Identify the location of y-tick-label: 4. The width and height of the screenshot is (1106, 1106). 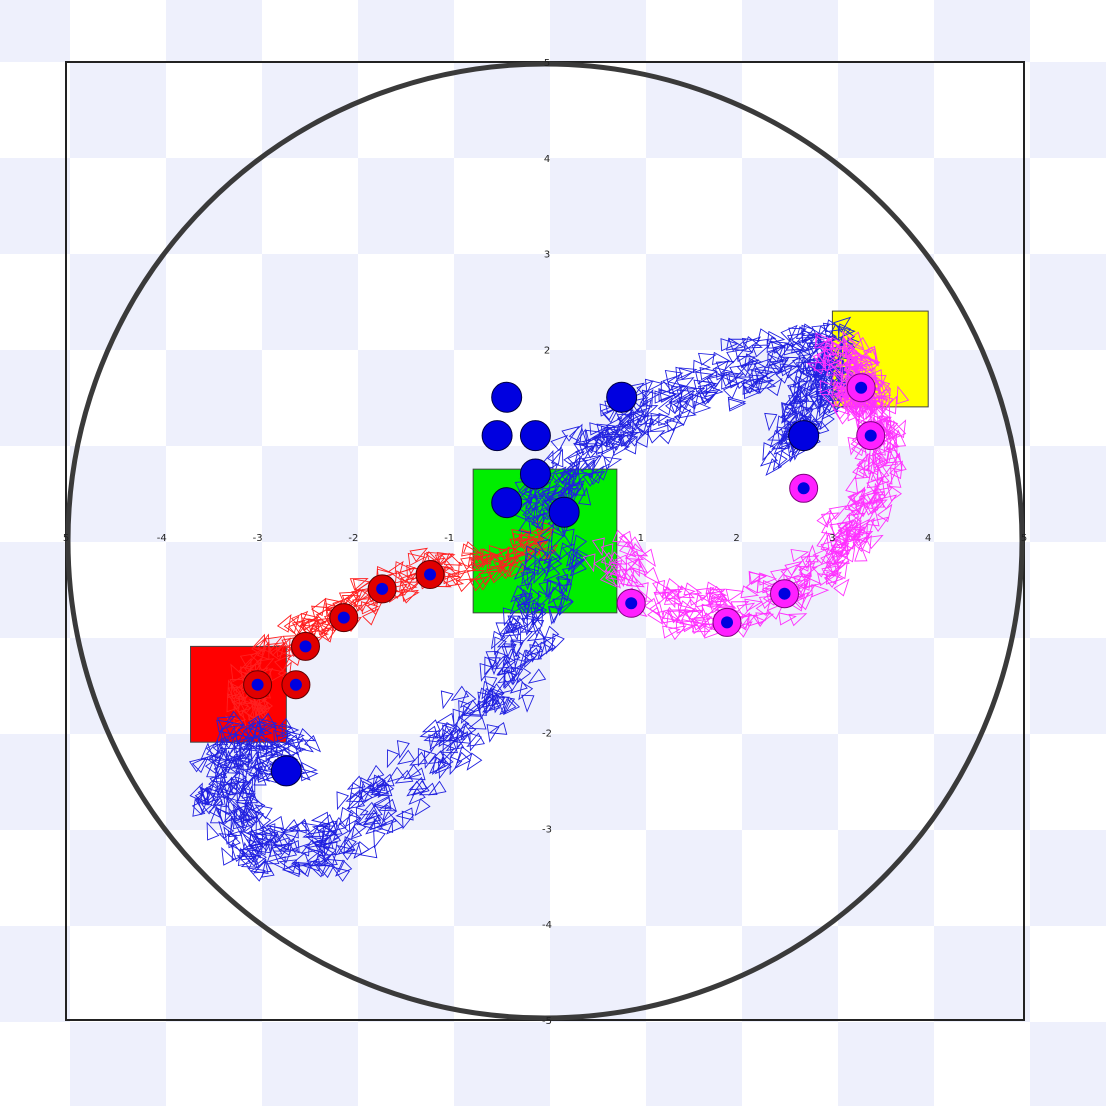
(547, 159).